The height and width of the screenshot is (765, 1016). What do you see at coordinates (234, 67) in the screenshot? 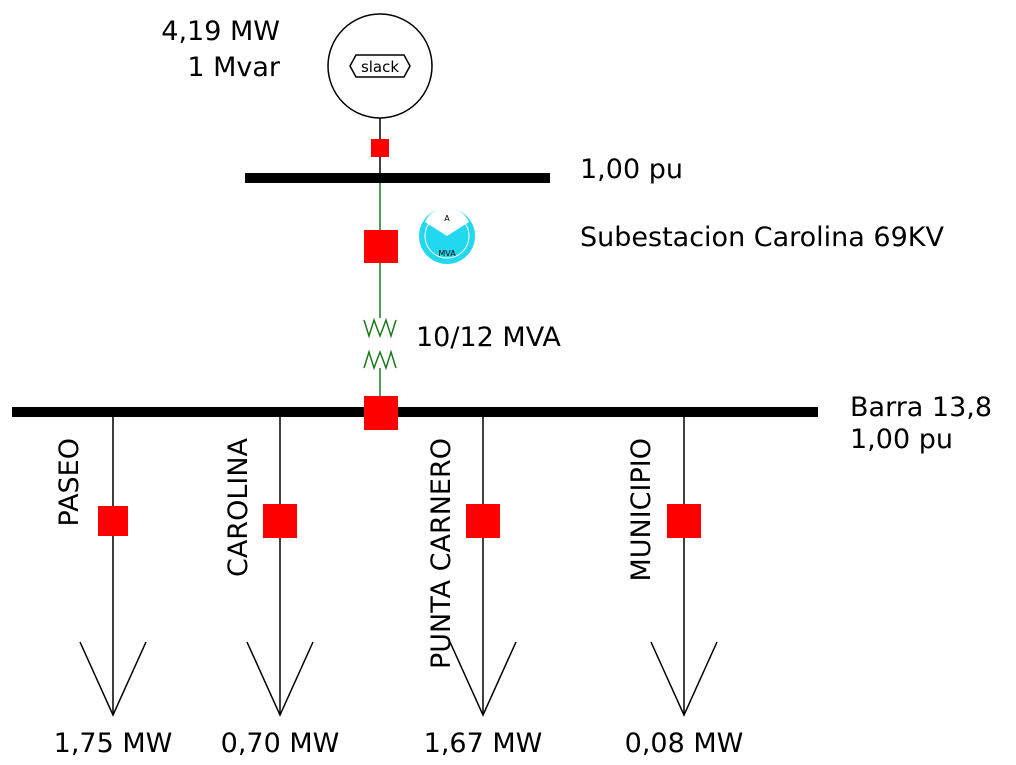
I see `generator-mvar: 1 Mvar` at bounding box center [234, 67].